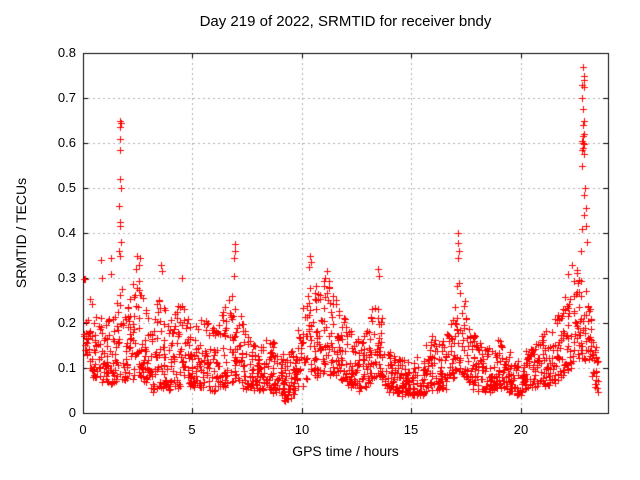 The height and width of the screenshot is (480, 640). I want to click on y-tick-label: 0.2, so click(66, 322).